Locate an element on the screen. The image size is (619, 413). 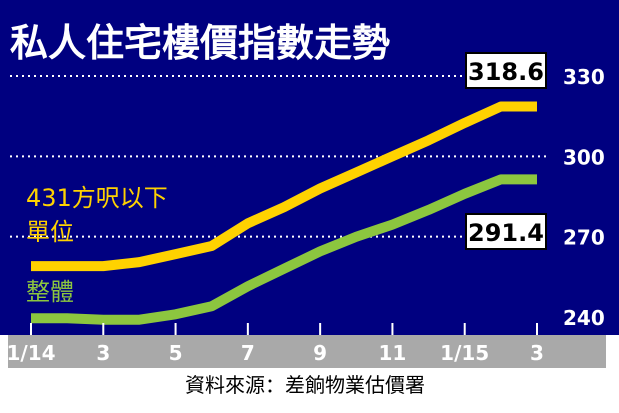
end-label: 318.6 is located at coordinates (506, 72).